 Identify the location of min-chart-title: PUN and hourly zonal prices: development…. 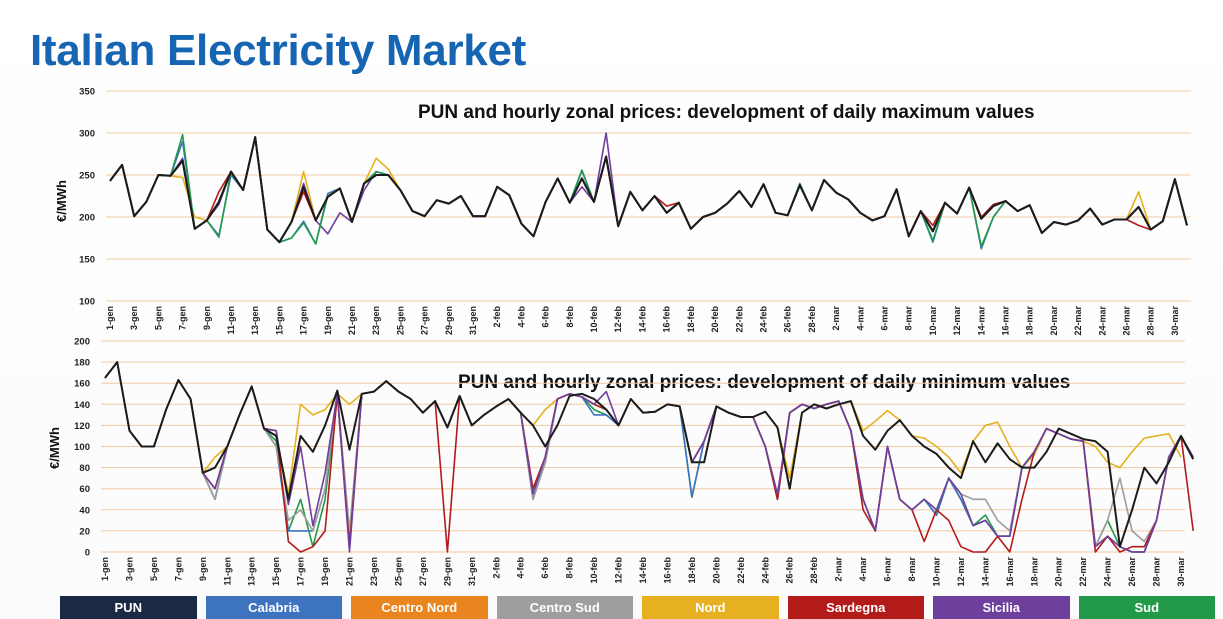
(764, 382).